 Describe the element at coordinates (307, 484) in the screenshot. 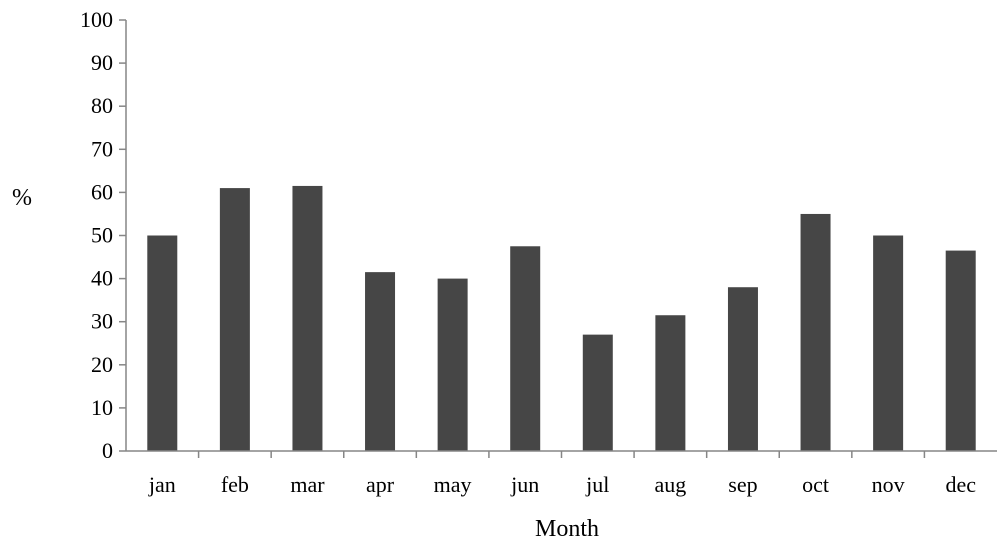

I see `x-tick-label-mar: mar` at that location.